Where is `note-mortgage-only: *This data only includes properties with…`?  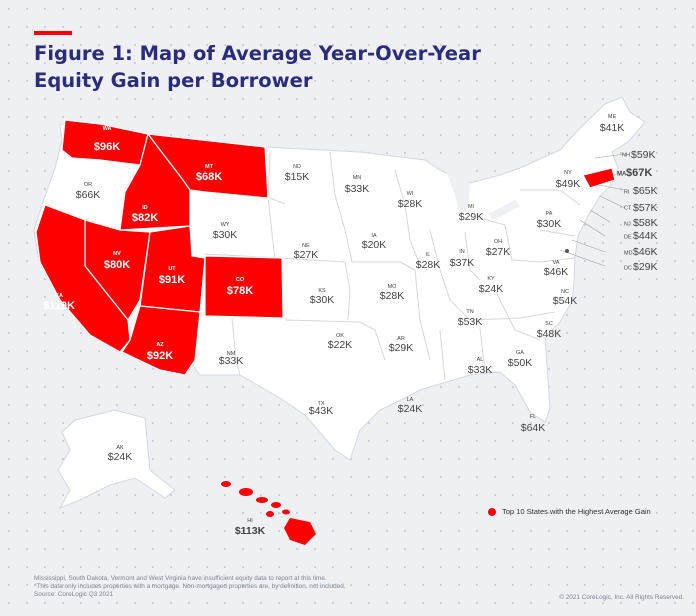 note-mortgage-only: *This data only includes properties with… is located at coordinates (190, 587).